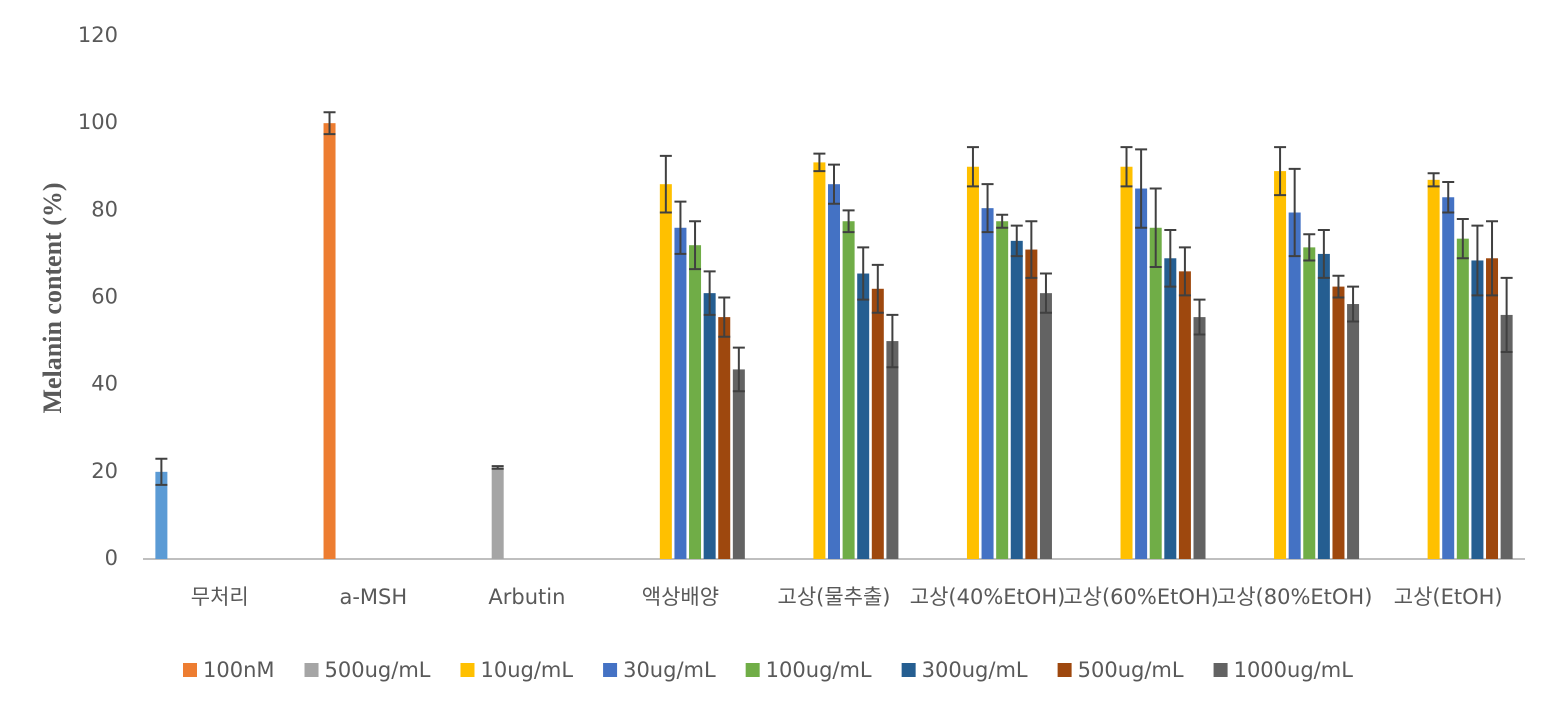 This screenshot has width=1558, height=716. What do you see at coordinates (98, 35) in the screenshot?
I see `y-tick-label: 120` at bounding box center [98, 35].